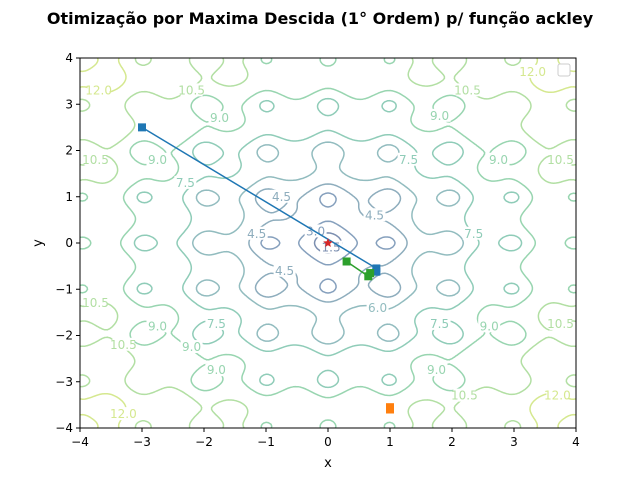 Image resolution: width=640 pixels, height=480 pixels. What do you see at coordinates (64, 336) in the screenshot?
I see `y-tick-label: −2` at bounding box center [64, 336].